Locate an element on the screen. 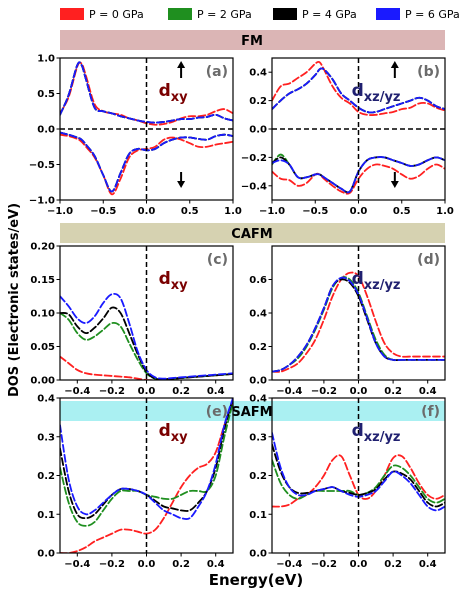  legend-label: P = 0 GPa is located at coordinates (116, 14).